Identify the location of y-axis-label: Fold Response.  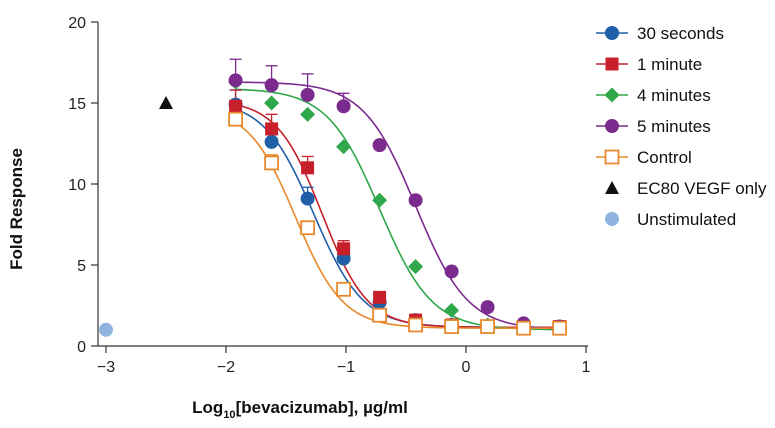
(16, 209).